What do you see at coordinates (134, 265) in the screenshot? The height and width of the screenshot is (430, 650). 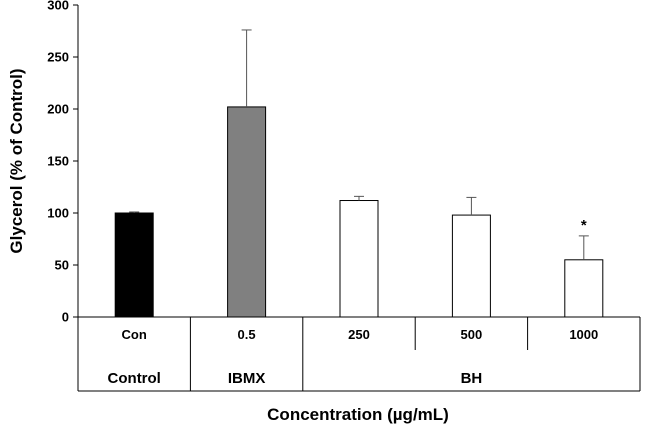 I see `bar-Con` at bounding box center [134, 265].